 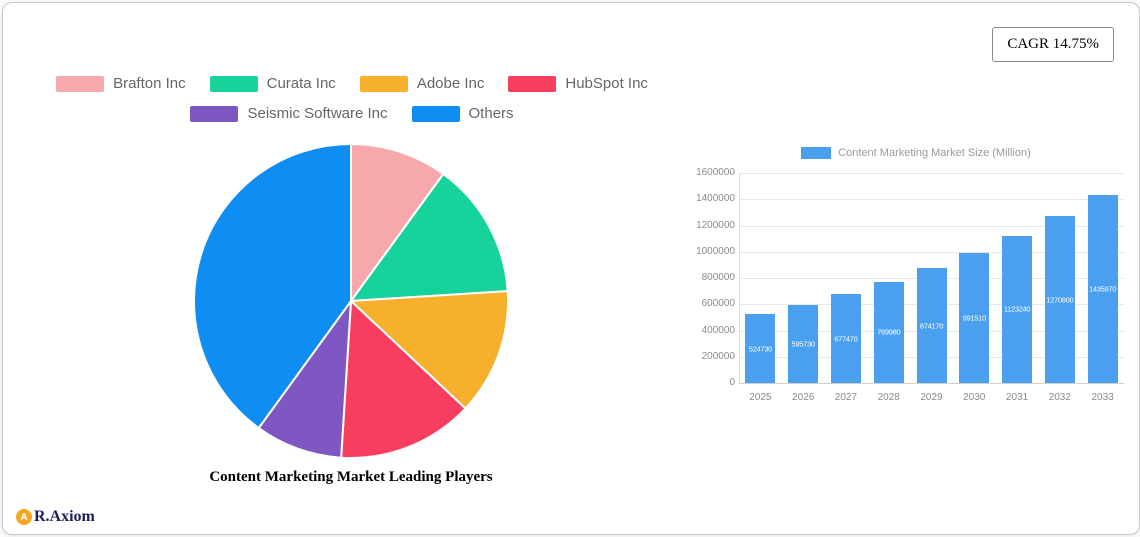 What do you see at coordinates (397, 222) in the screenshot?
I see `pie-slice-brafton-inc` at bounding box center [397, 222].